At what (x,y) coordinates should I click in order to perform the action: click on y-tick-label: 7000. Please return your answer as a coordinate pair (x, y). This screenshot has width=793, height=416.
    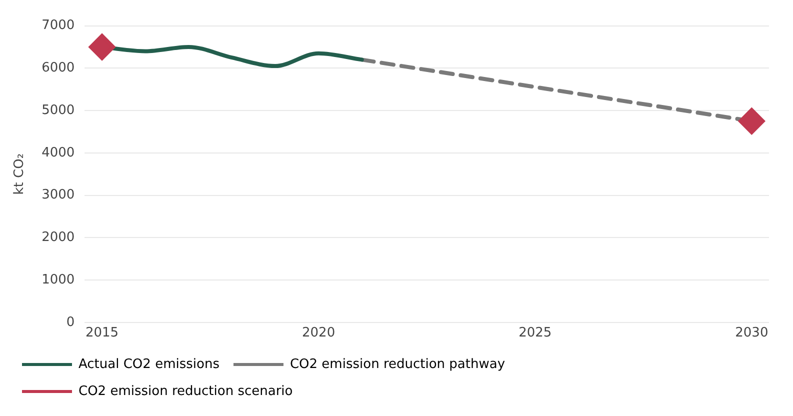
    Looking at the image, I should click on (58, 26).